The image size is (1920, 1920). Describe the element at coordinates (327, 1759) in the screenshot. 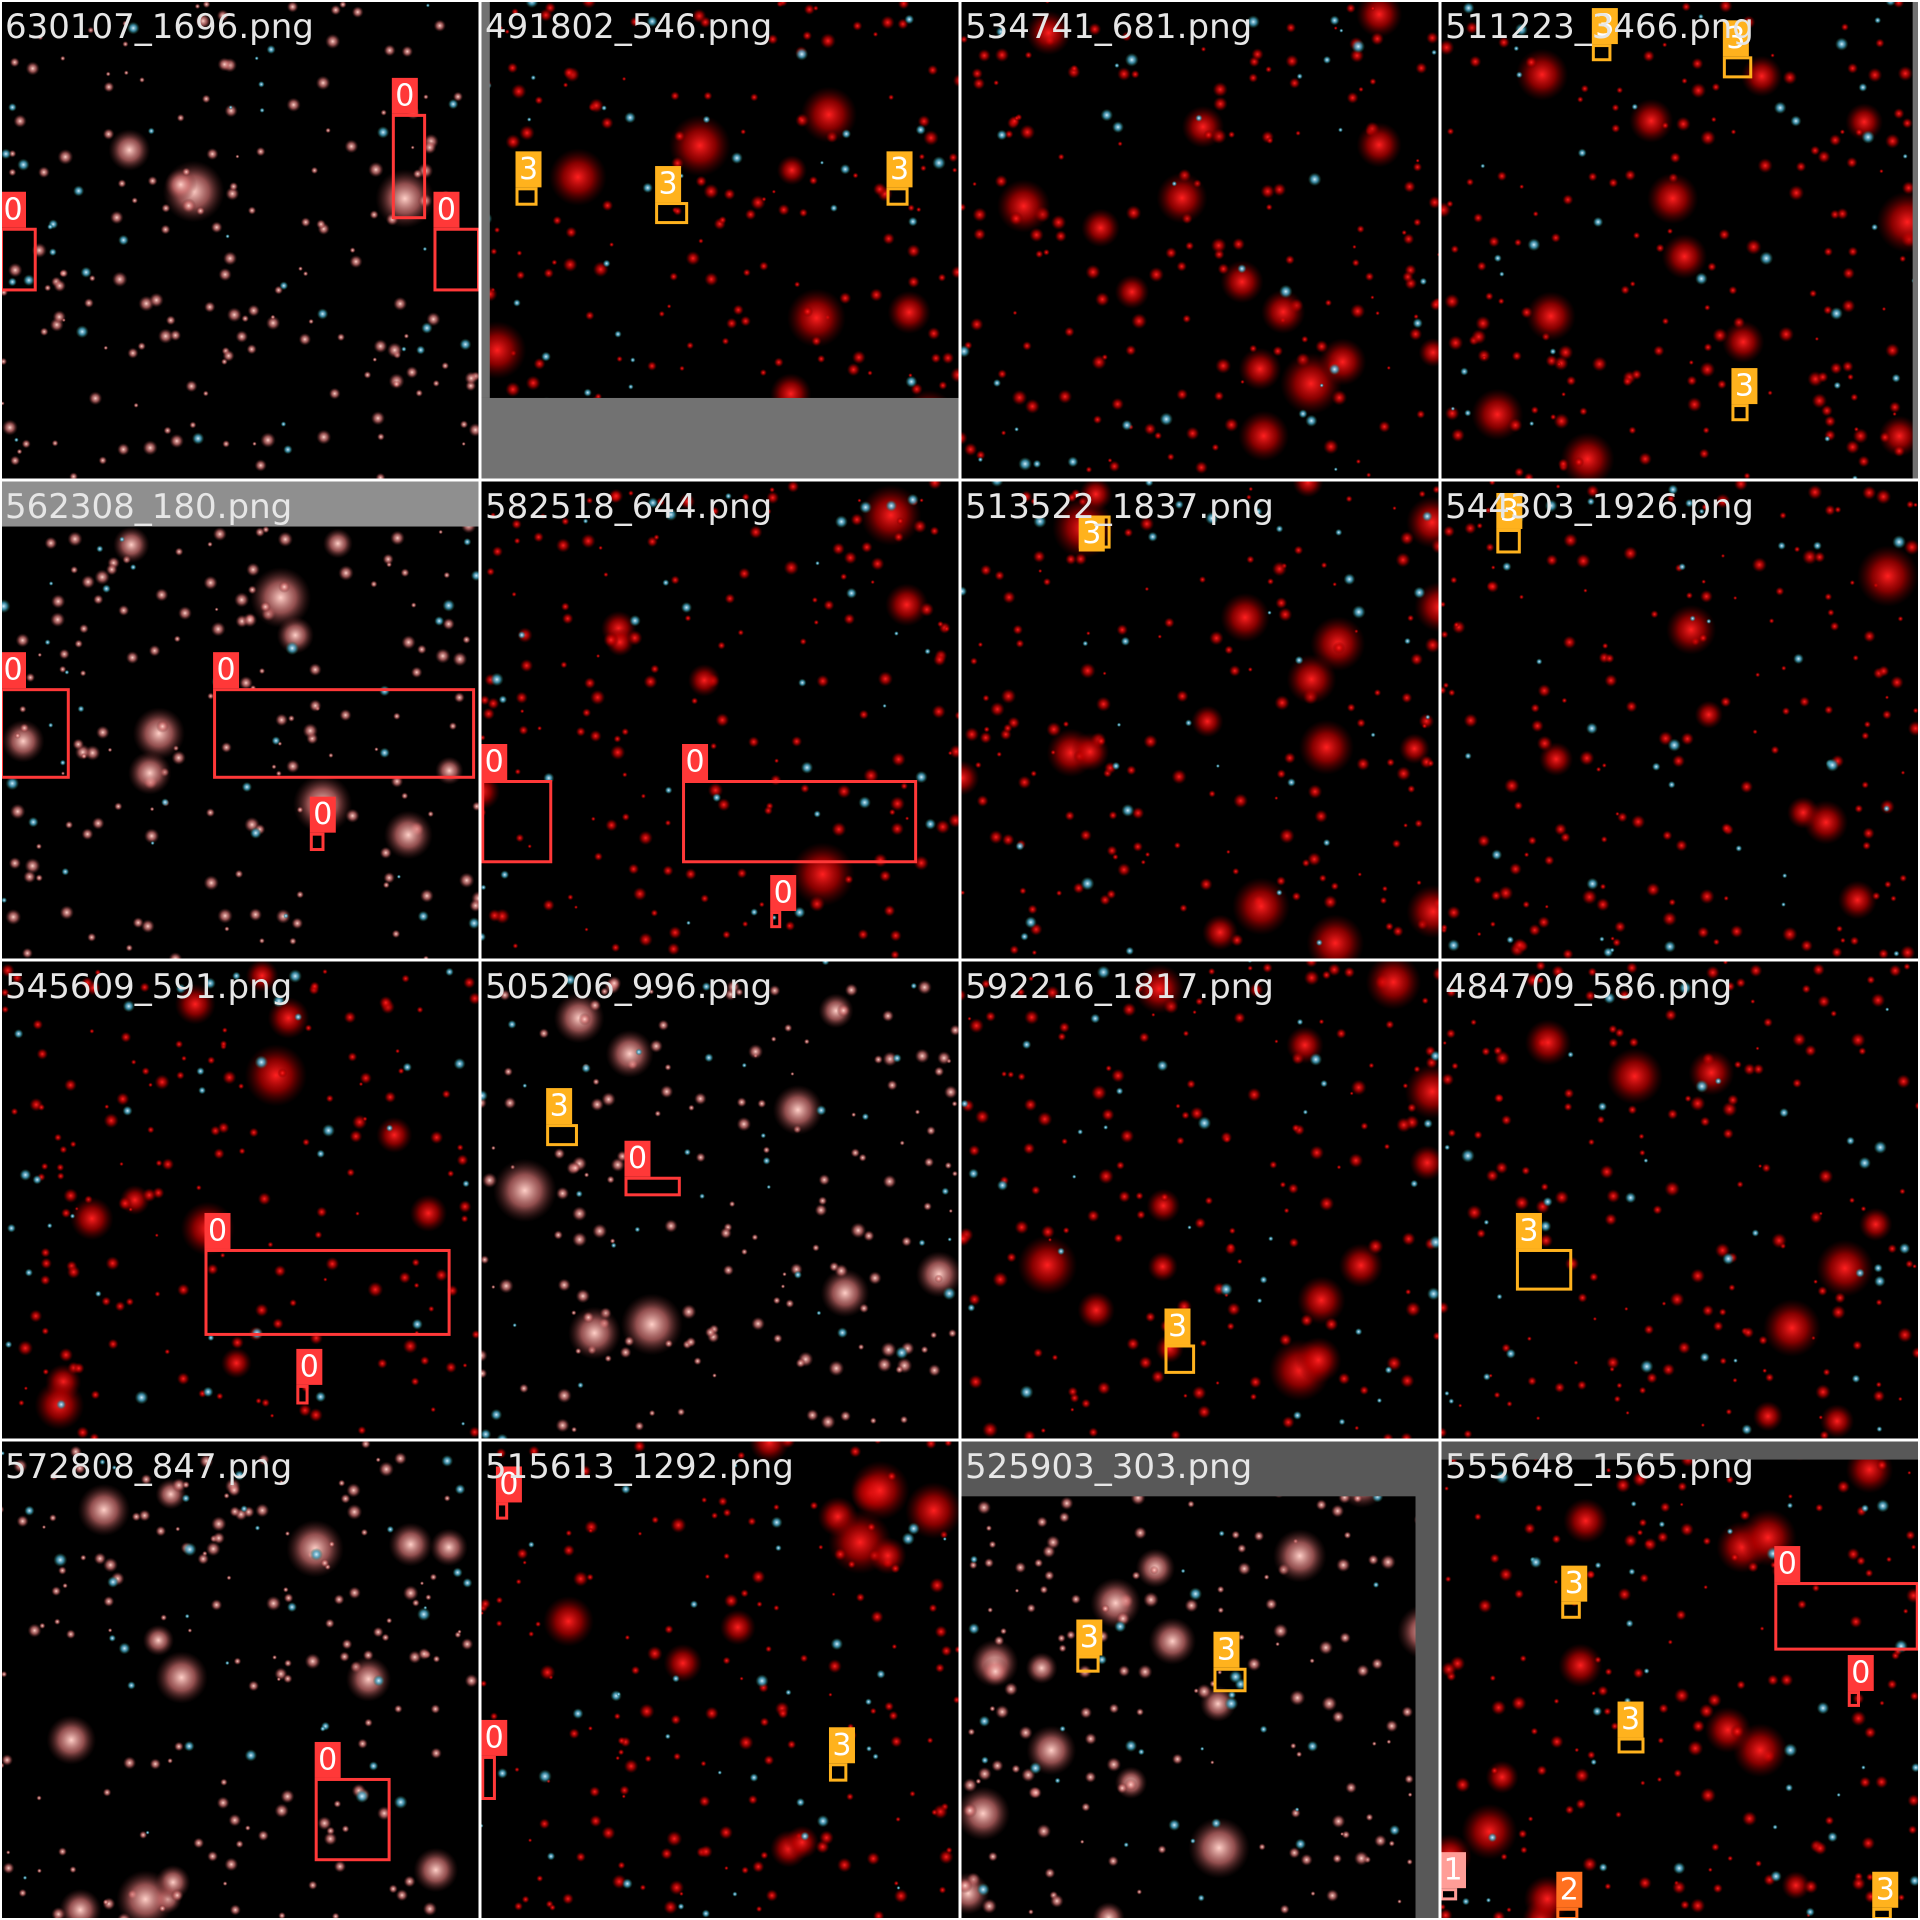

I see `box-label: 0` at that location.